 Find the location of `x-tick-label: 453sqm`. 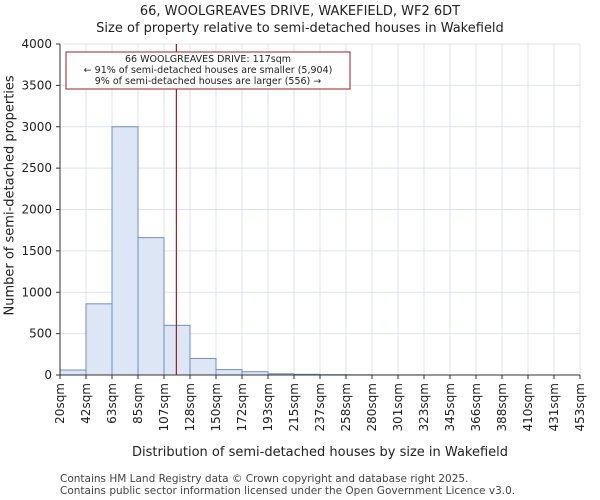

x-tick-label: 453sqm is located at coordinates (580, 407).